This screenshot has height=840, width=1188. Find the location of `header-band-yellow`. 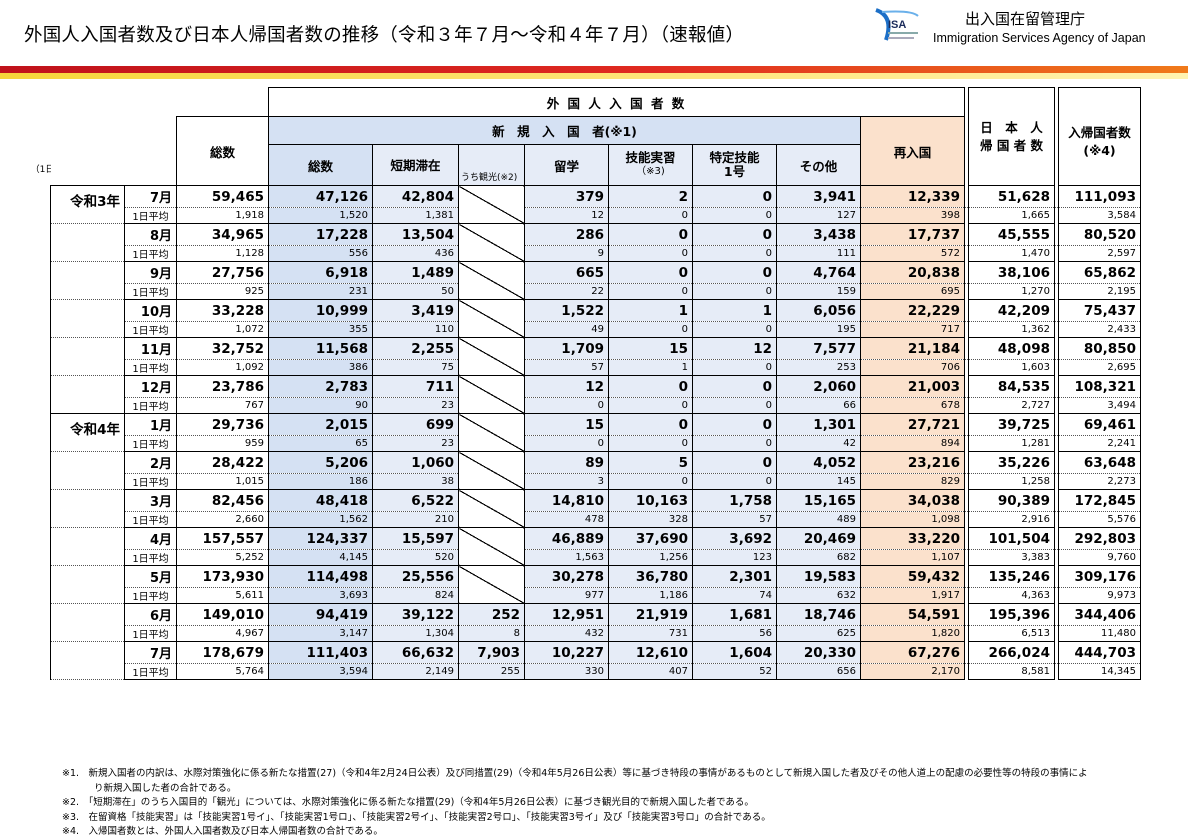

header-band-yellow is located at coordinates (594, 76).